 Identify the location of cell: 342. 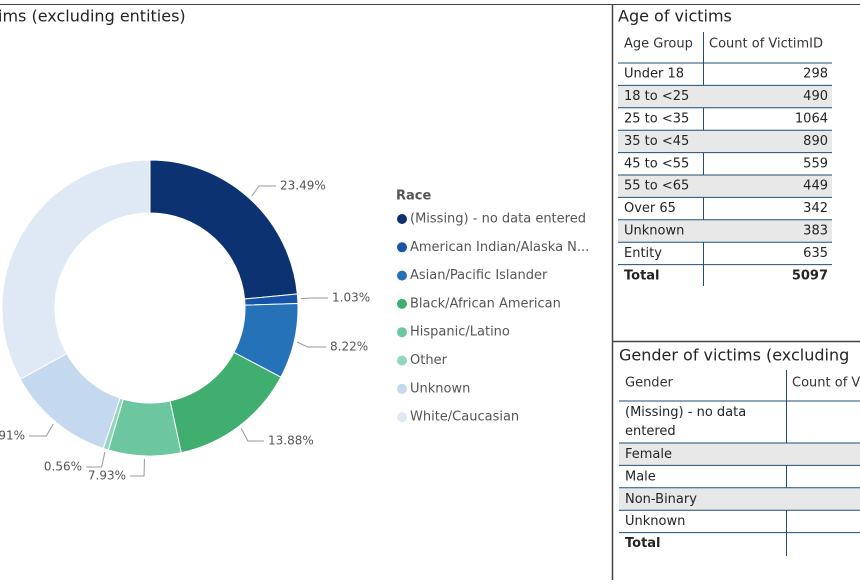
(815, 208).